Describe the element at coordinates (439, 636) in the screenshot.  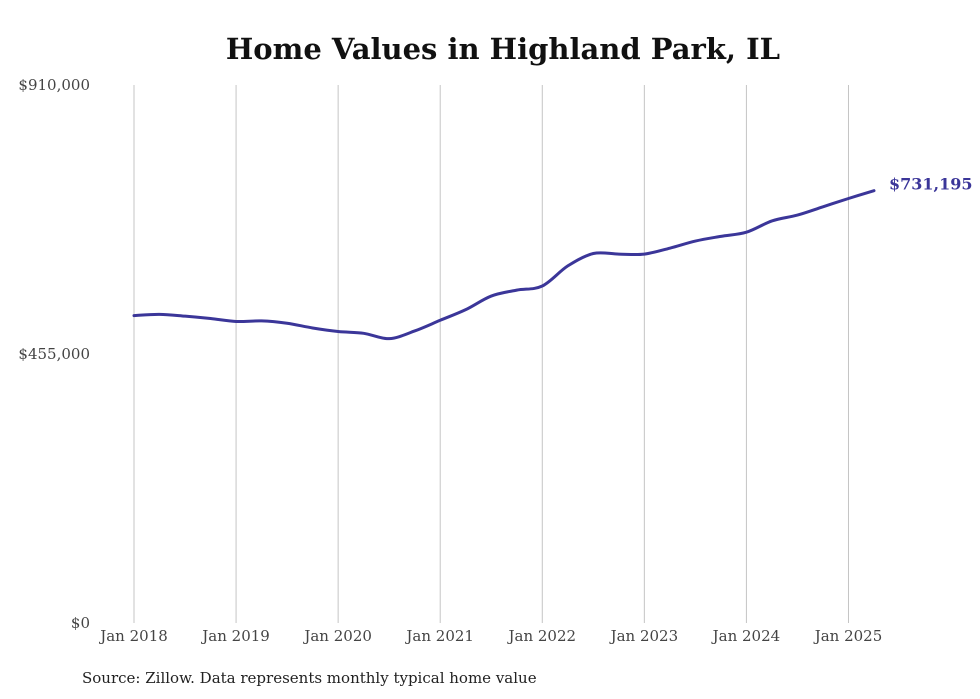
I see `x-tick-label: Jan 2021` at that location.